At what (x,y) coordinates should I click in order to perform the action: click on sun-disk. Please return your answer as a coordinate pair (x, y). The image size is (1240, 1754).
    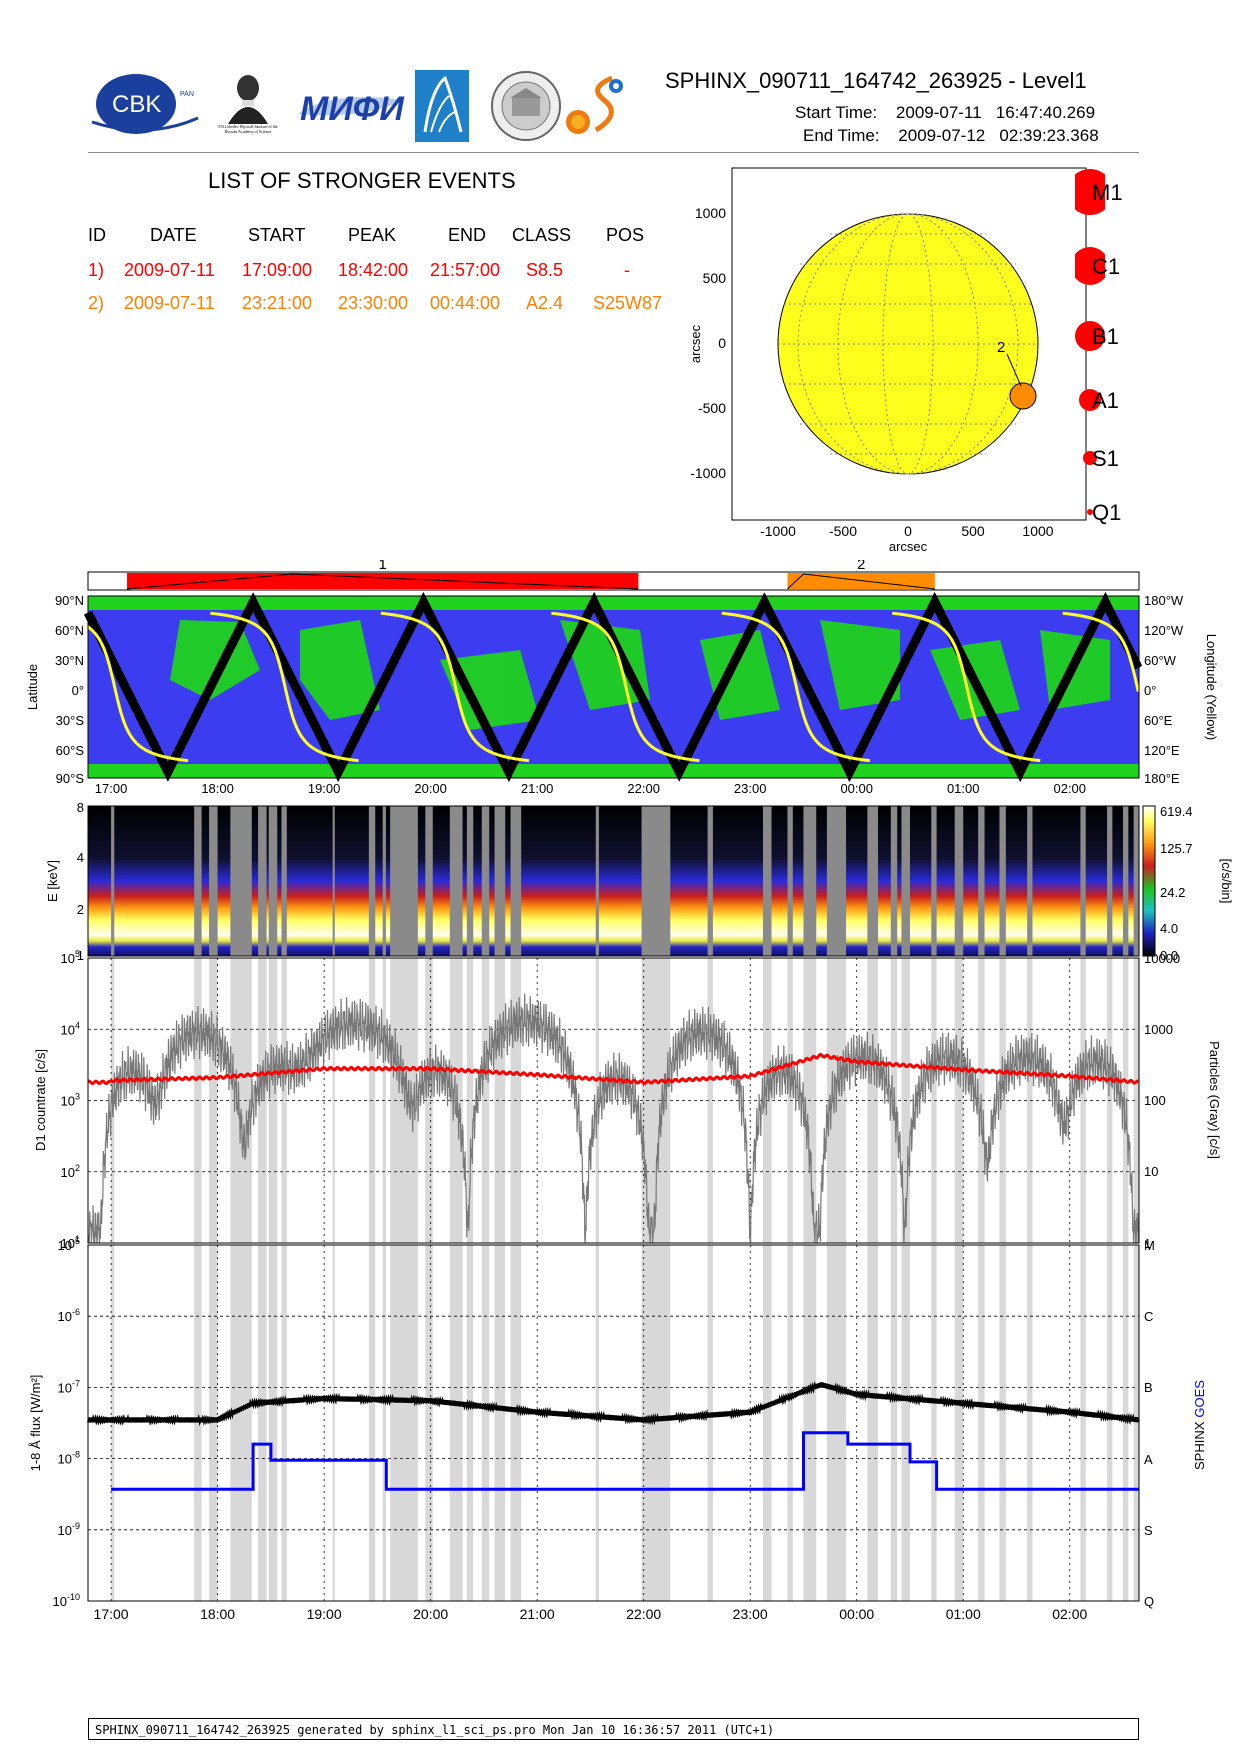
    Looking at the image, I should click on (908, 344).